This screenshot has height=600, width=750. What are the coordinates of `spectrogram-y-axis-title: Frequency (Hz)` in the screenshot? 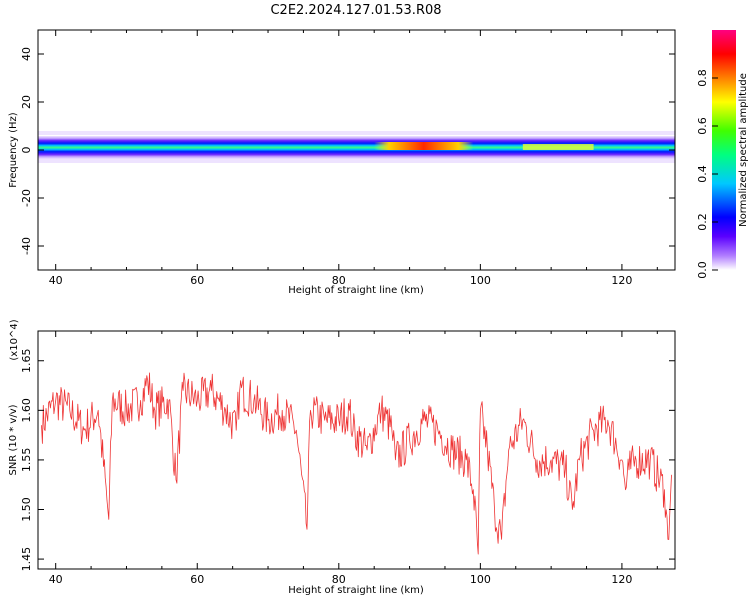 It's located at (13, 150).